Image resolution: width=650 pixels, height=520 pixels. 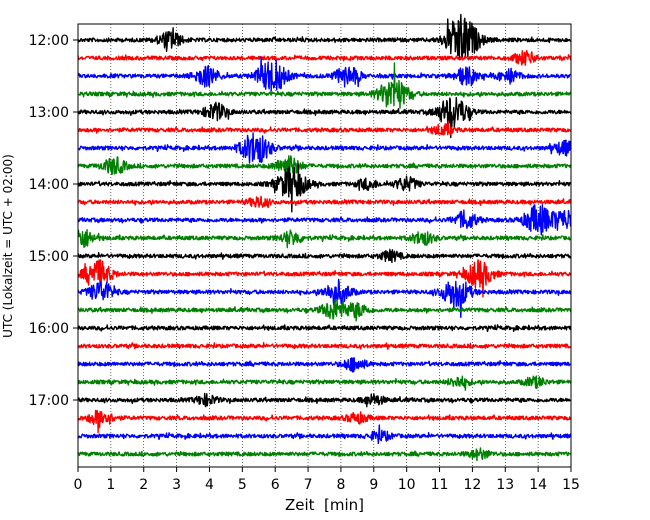 I want to click on y-axis-label: UTC (Lokalzeit = UTC + 02:00), so click(x=8, y=246).